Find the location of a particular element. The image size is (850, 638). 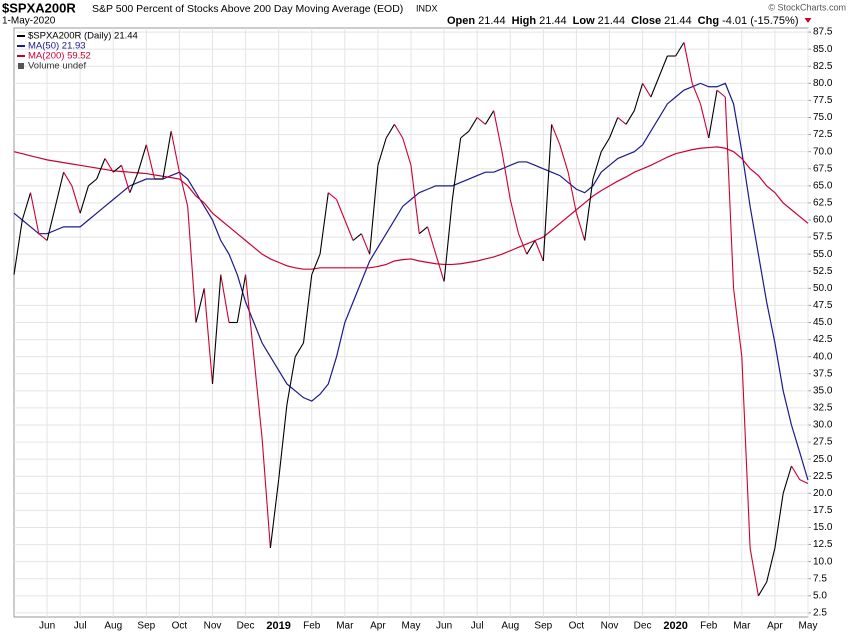

quote-label: High is located at coordinates (524, 21).